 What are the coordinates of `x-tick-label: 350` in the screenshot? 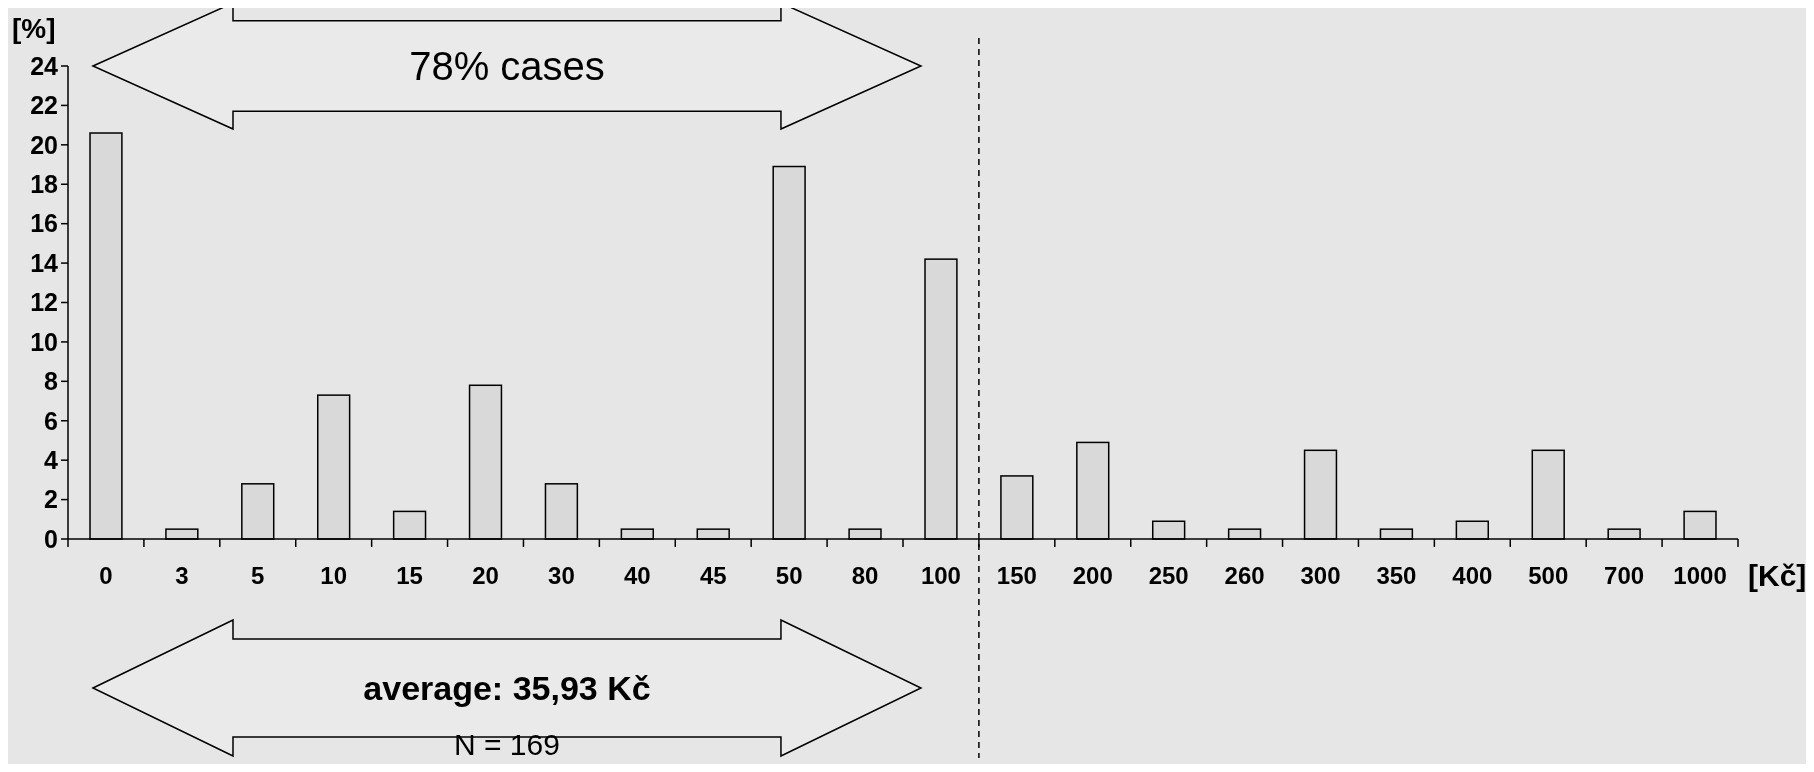 It's located at (1396, 575).